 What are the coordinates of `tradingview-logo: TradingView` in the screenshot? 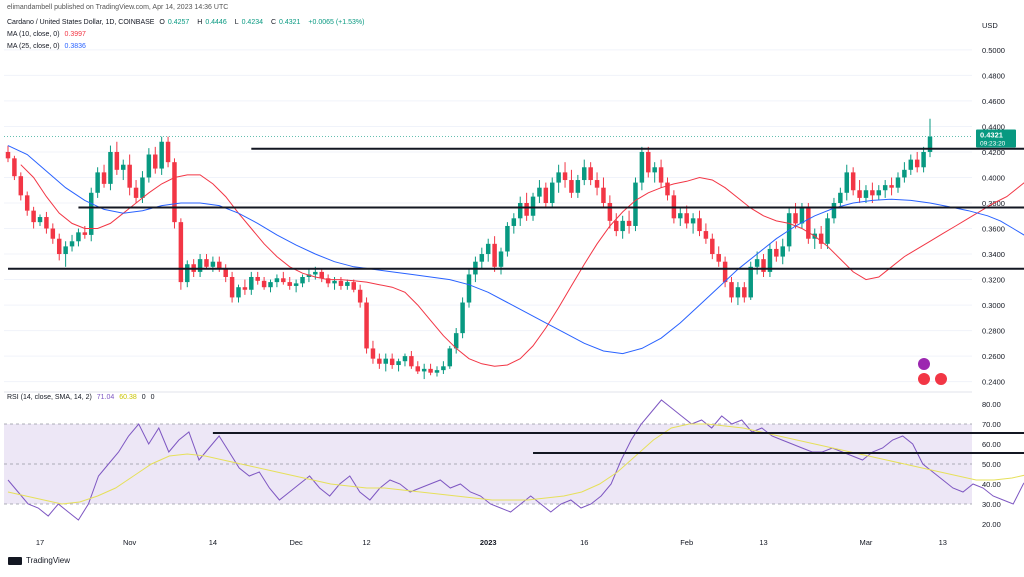 It's located at (39, 560).